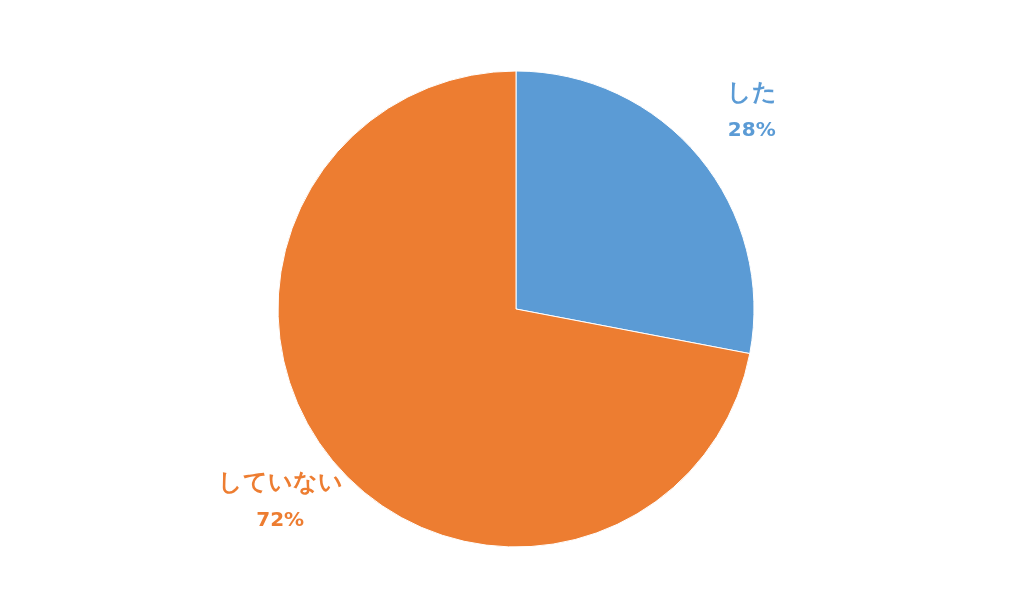 This screenshot has height=610, width=1024. Describe the element at coordinates (751, 91) in the screenshot. I see `slice-label: した` at that location.